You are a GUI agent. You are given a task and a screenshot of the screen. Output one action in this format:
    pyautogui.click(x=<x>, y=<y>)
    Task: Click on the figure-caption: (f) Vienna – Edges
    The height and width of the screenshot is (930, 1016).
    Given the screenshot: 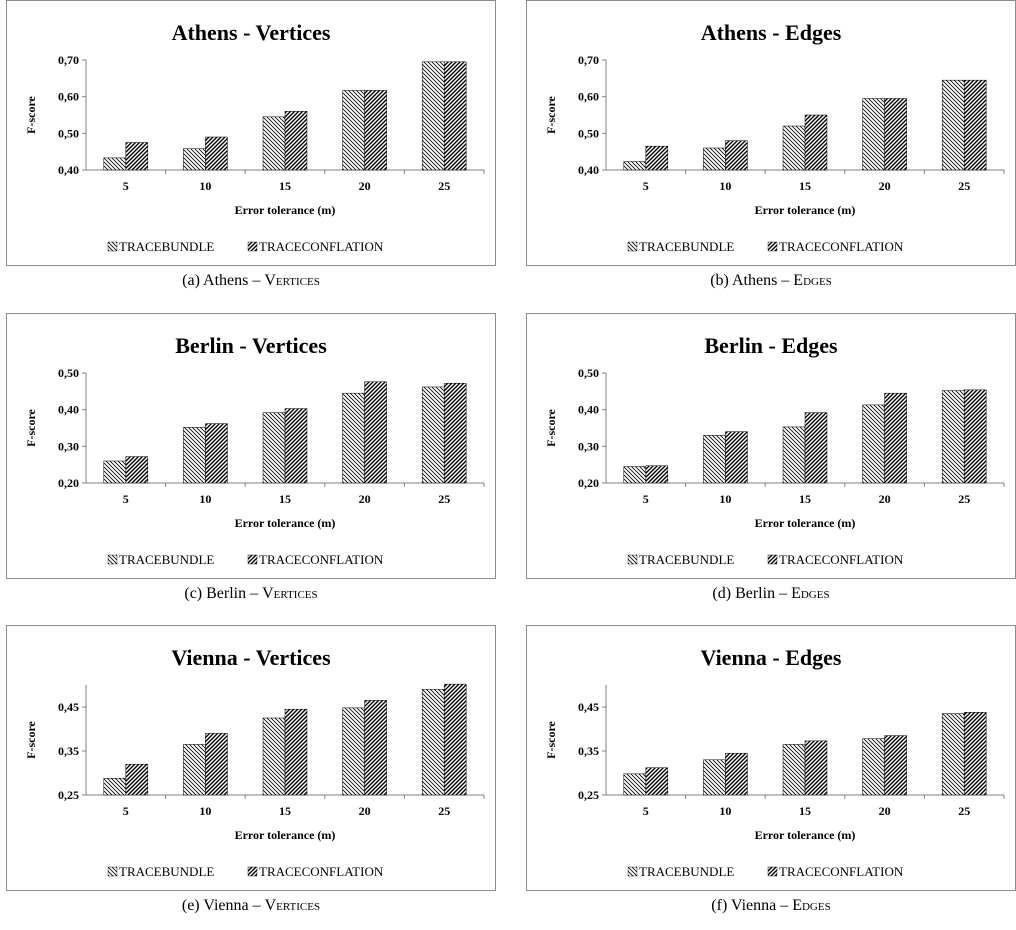 What is the action you would take?
    pyautogui.click(x=771, y=906)
    